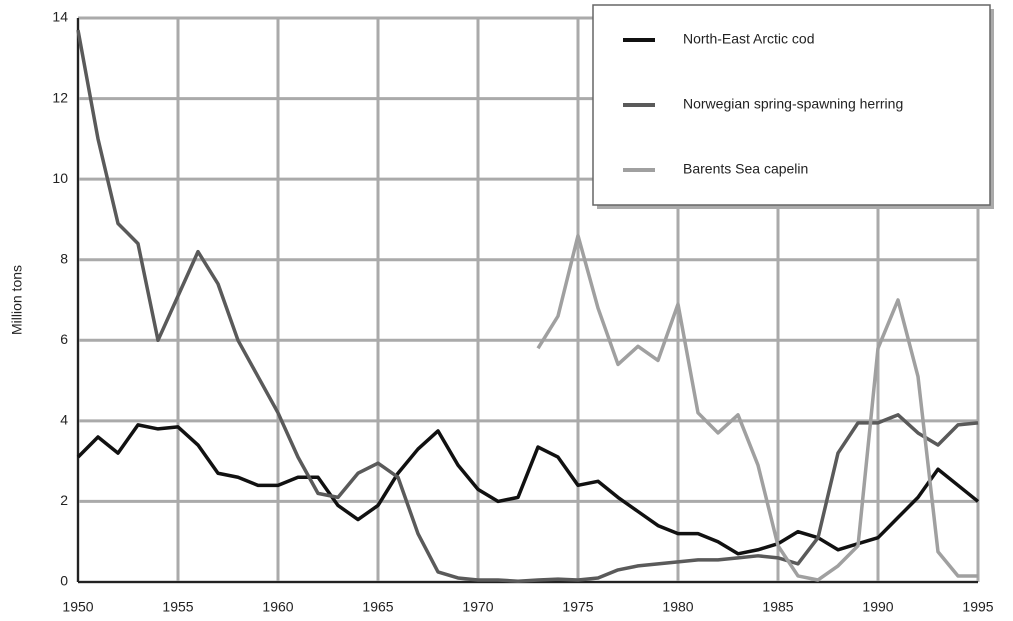 Image resolution: width=1013 pixels, height=621 pixels. I want to click on x-tick-label: 1950, so click(77, 607).